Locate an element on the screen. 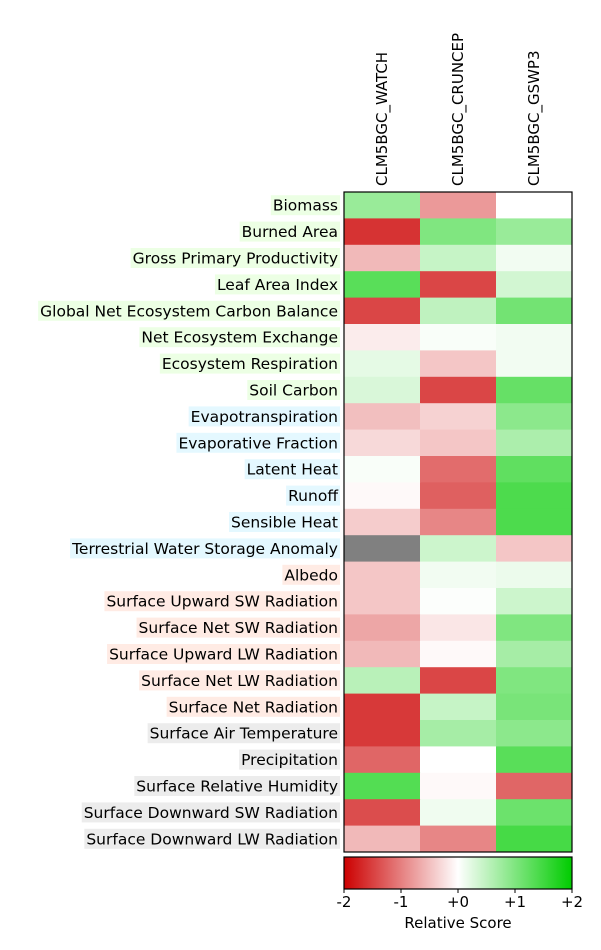  row-label-runoff: Runoff is located at coordinates (313, 495).